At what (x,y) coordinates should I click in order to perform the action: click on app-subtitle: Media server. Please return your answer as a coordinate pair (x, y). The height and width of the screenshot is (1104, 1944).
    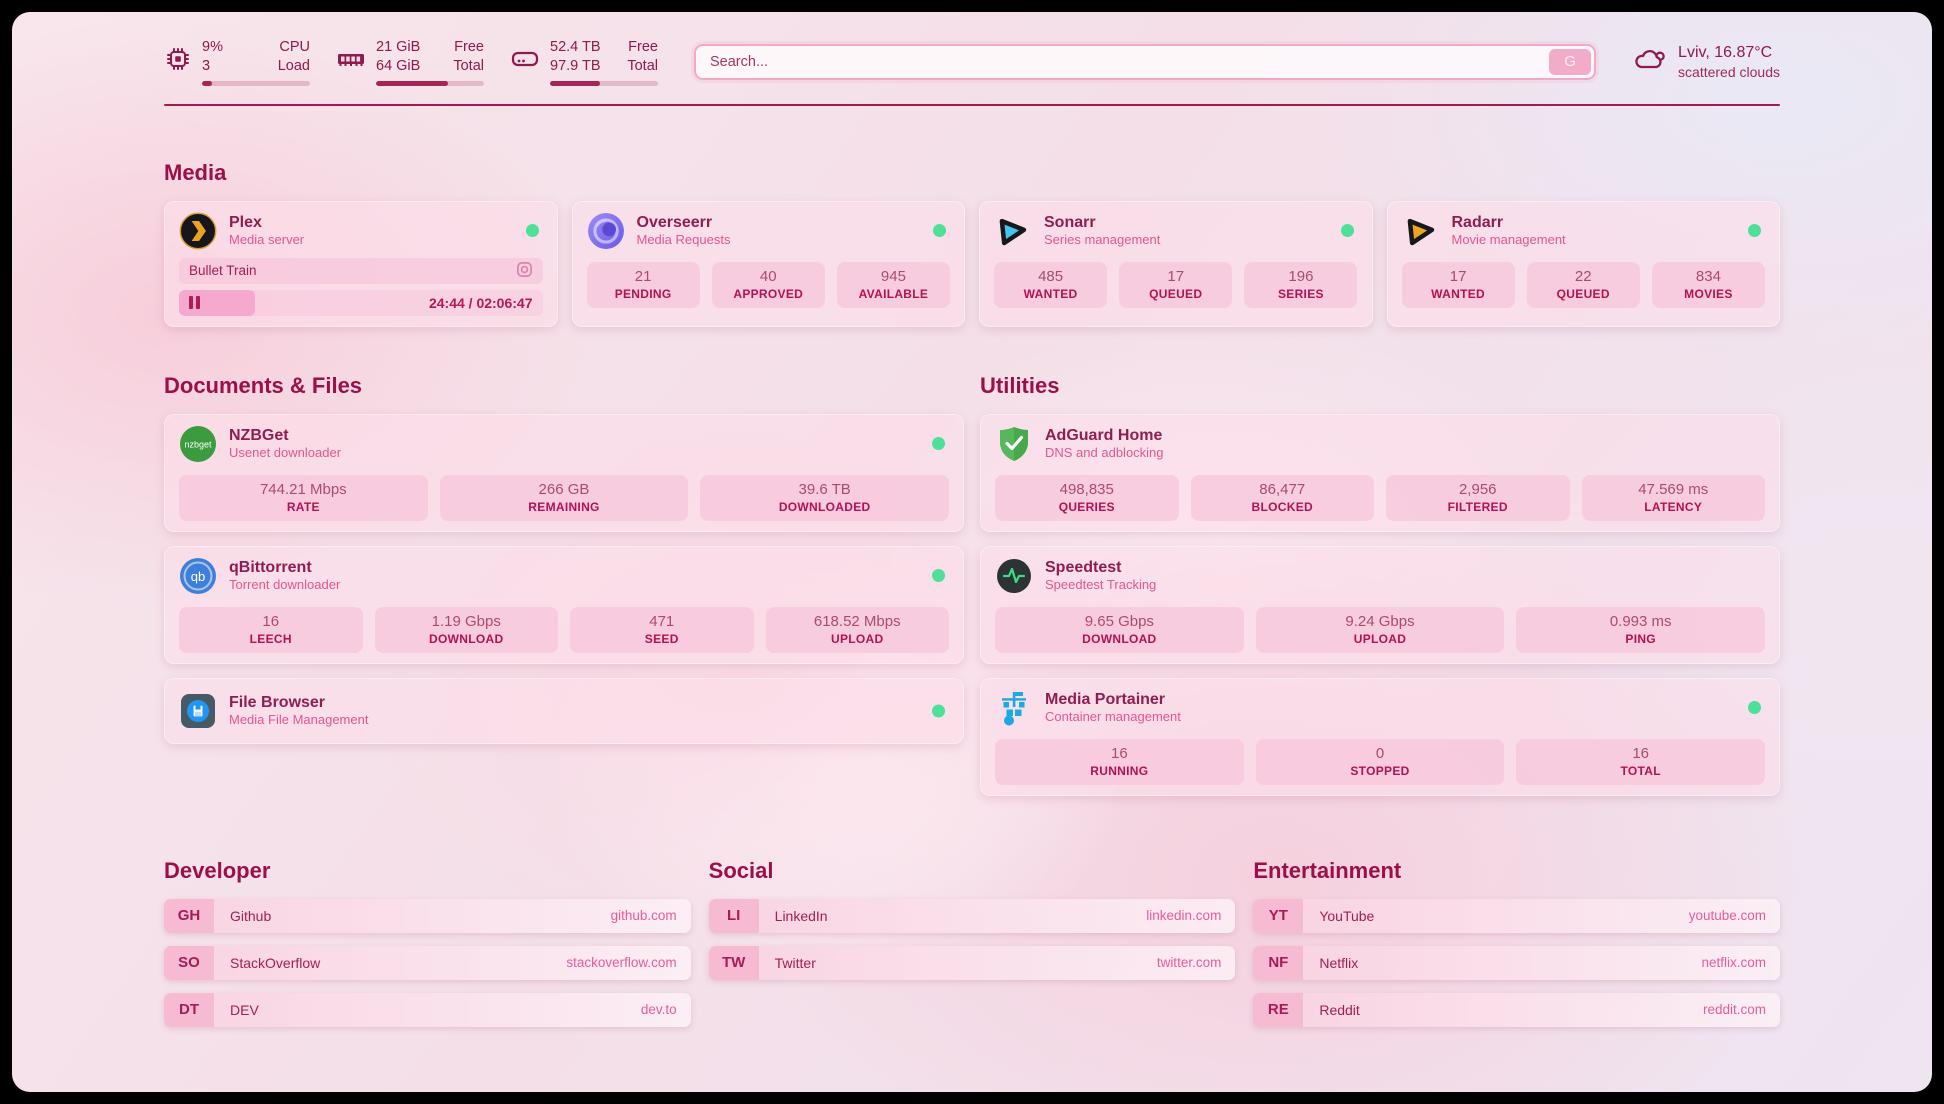
    Looking at the image, I should click on (267, 239).